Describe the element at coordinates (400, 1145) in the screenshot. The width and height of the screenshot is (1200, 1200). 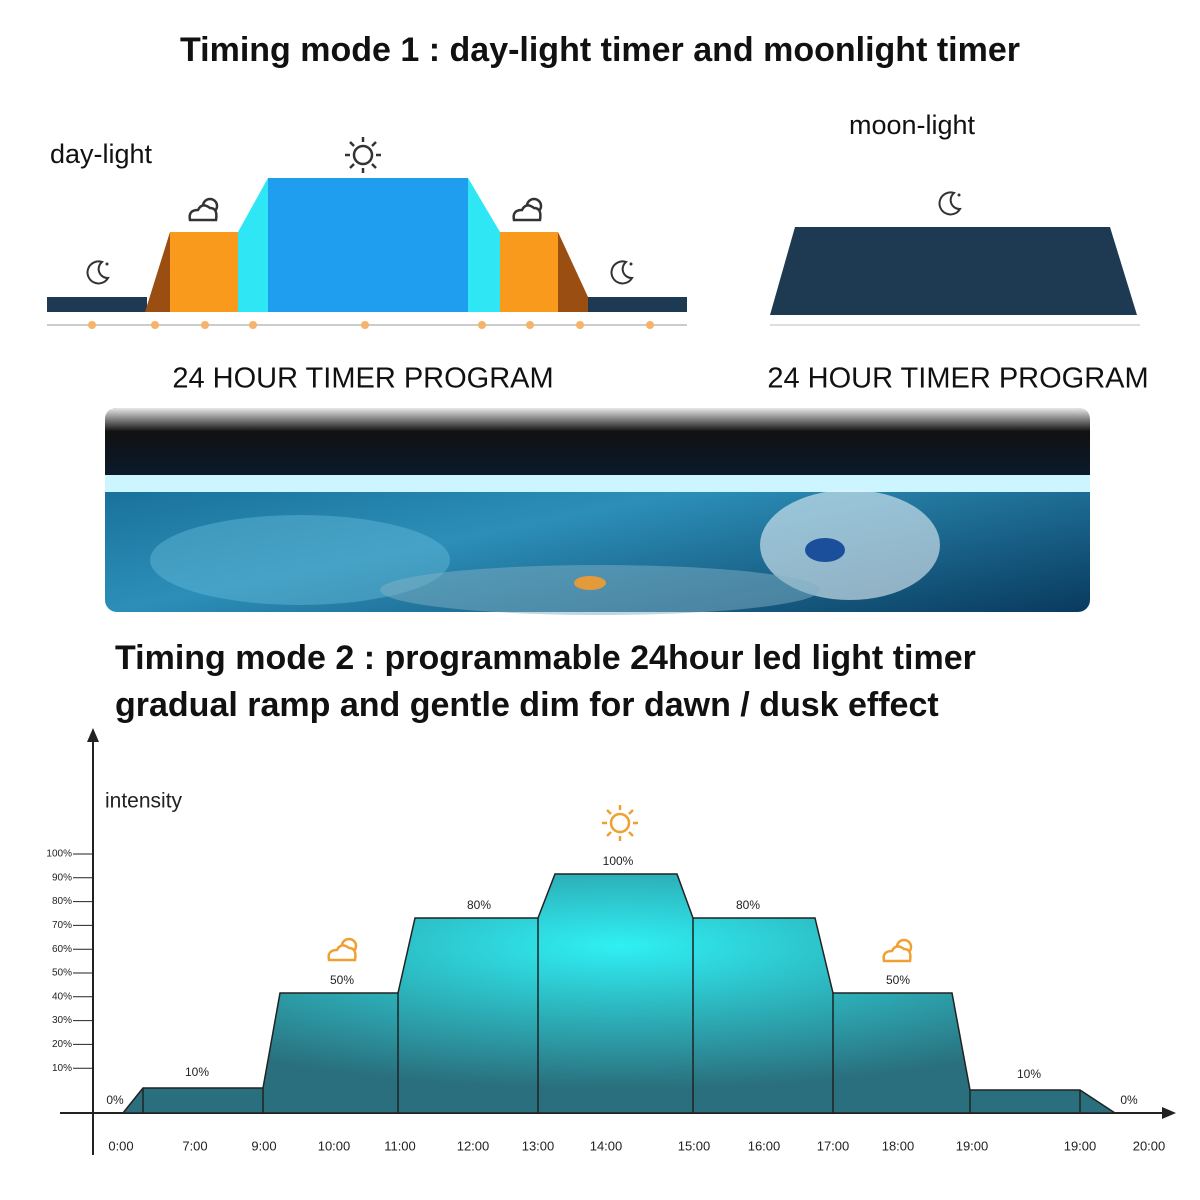
I see `x-label: 11:00` at that location.